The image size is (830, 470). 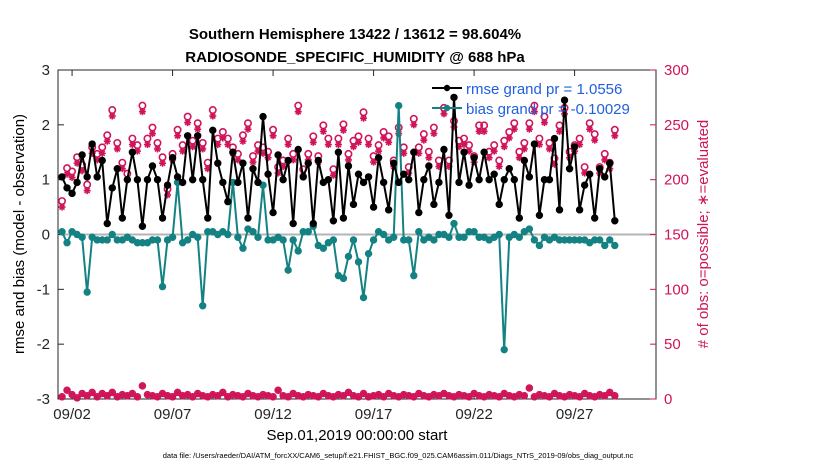 I want to click on x-tick-label: 09/02, so click(x=72, y=414).